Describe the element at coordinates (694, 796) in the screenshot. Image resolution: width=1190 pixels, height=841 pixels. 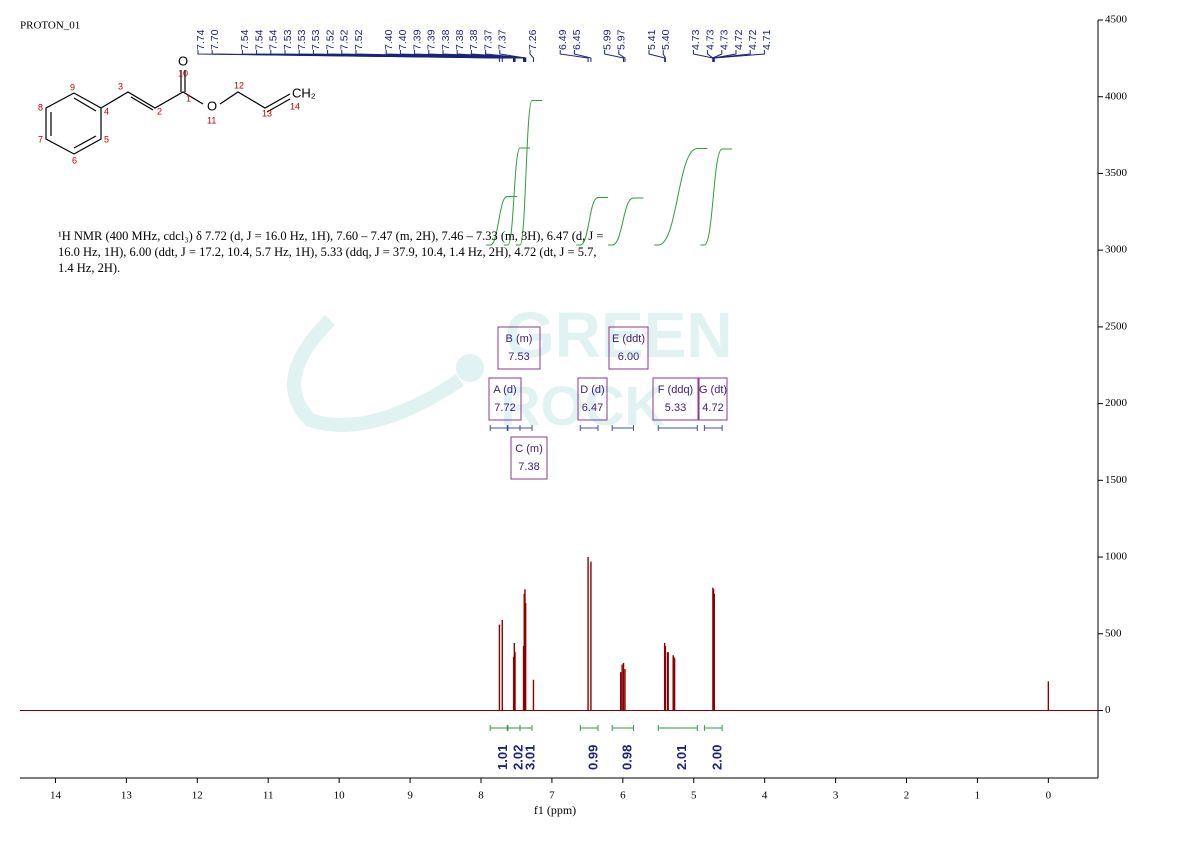
I see `x-tick-label: 5` at that location.